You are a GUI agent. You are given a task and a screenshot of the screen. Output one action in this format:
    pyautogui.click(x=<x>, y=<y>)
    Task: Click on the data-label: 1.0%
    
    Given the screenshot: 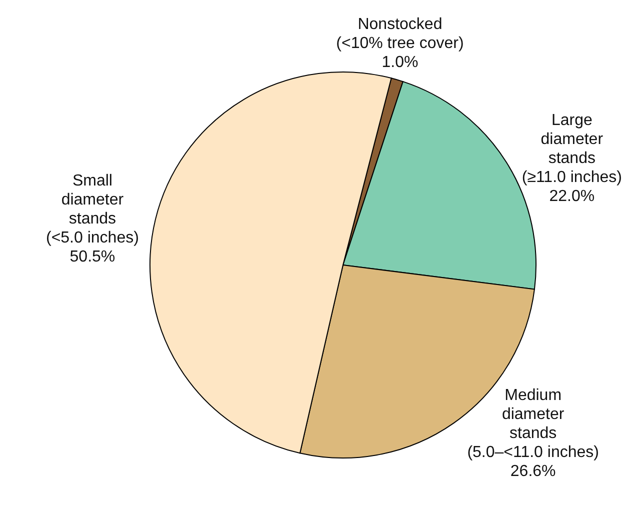 What is the action you would take?
    pyautogui.click(x=400, y=63)
    